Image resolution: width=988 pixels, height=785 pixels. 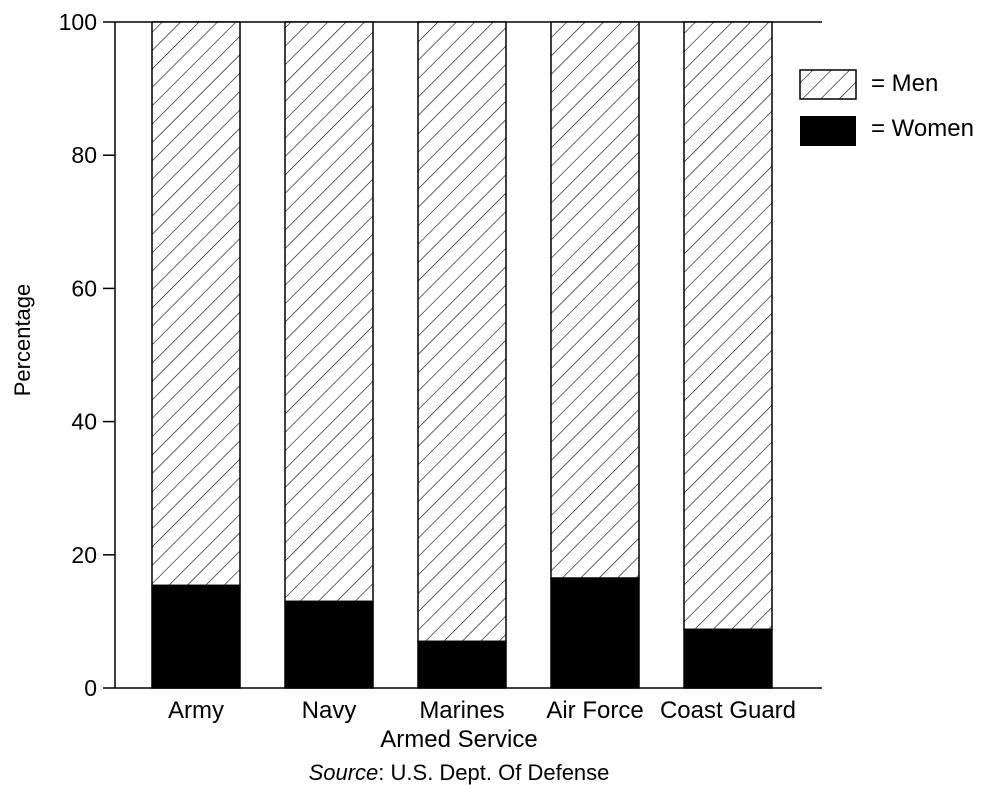 What do you see at coordinates (84, 422) in the screenshot?
I see `y-tick-label: 40` at bounding box center [84, 422].